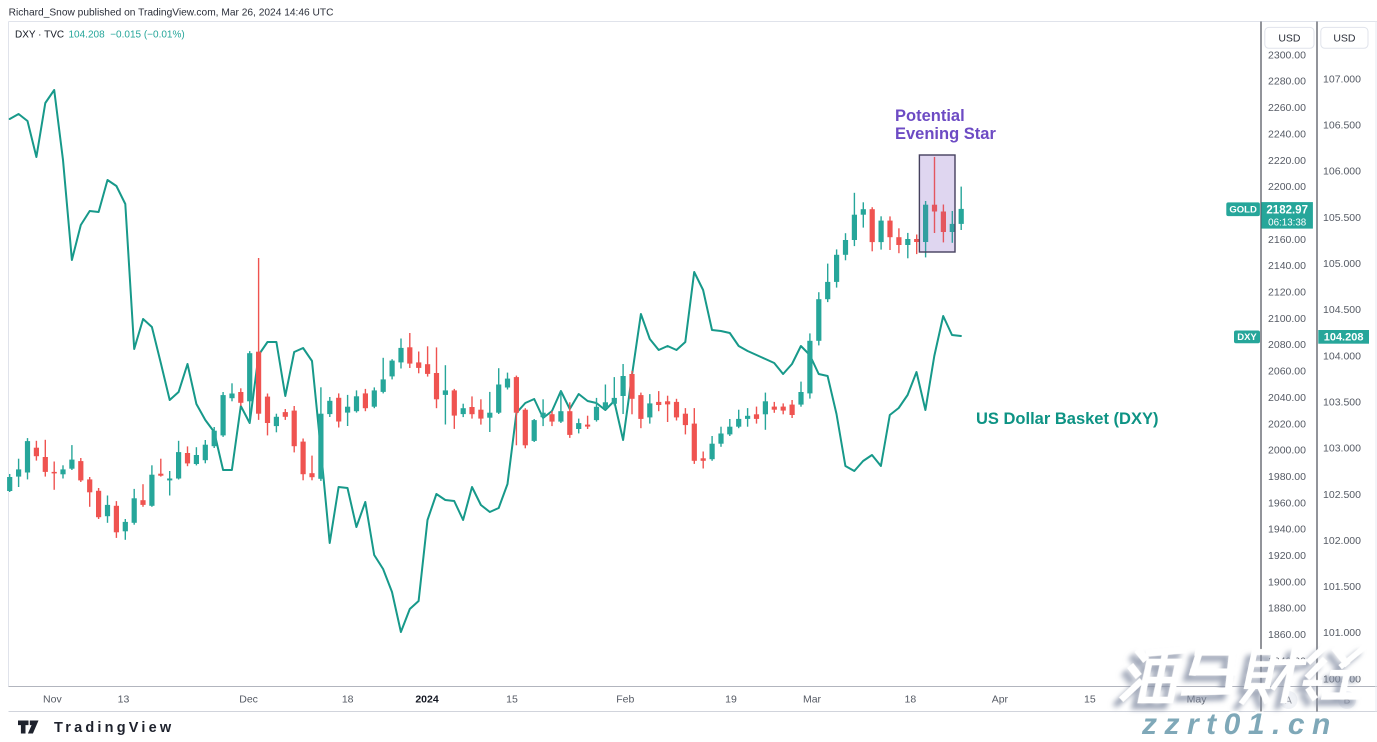 Image resolution: width=1377 pixels, height=742 pixels. Describe the element at coordinates (427, 700) in the screenshot. I see `svg-text: 2024` at that location.